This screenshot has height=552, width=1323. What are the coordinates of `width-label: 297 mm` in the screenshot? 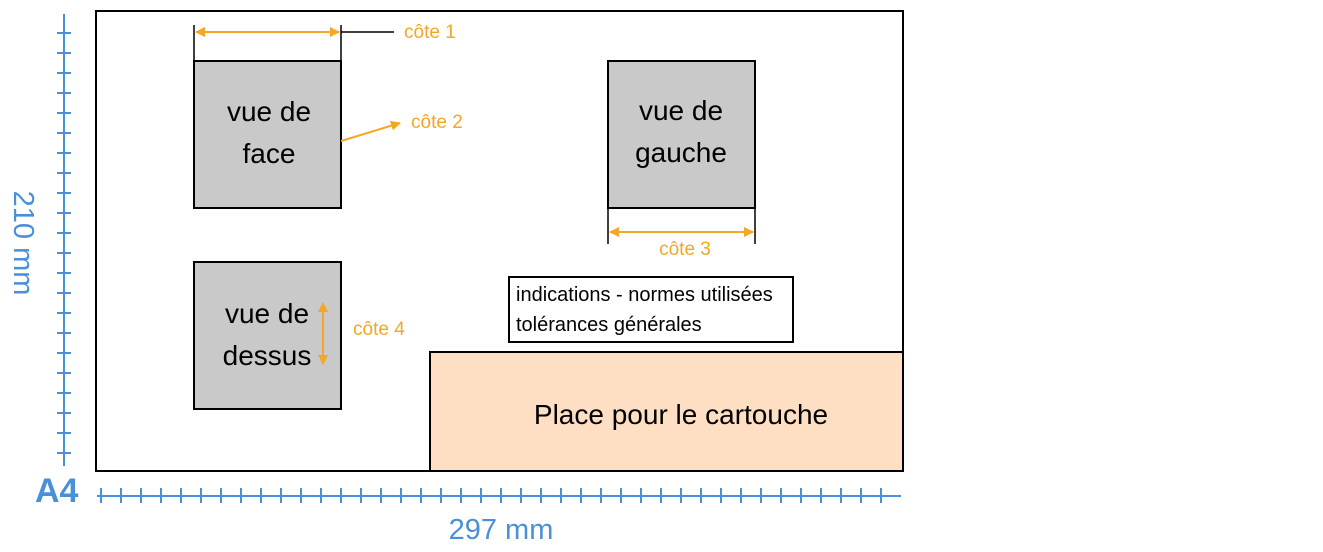 It's located at (501, 530).